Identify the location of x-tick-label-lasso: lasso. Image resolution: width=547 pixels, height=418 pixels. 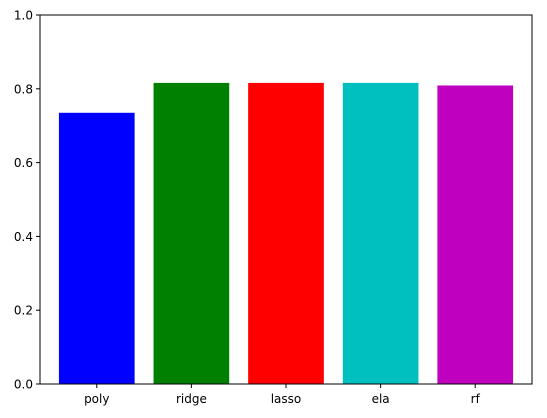
(286, 399).